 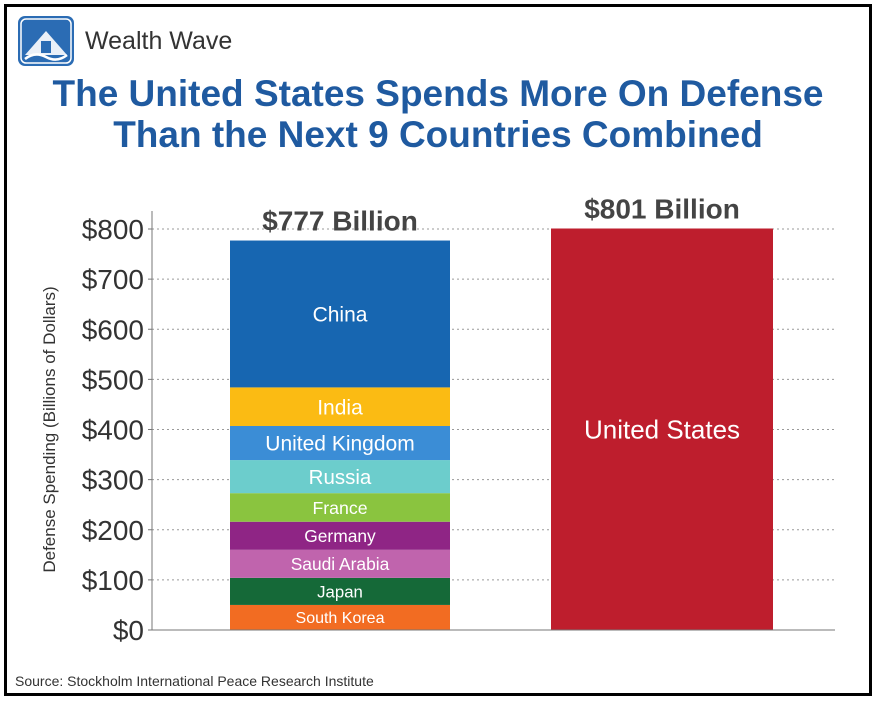 What do you see at coordinates (113, 480) in the screenshot?
I see `y-tick-label: $300` at bounding box center [113, 480].